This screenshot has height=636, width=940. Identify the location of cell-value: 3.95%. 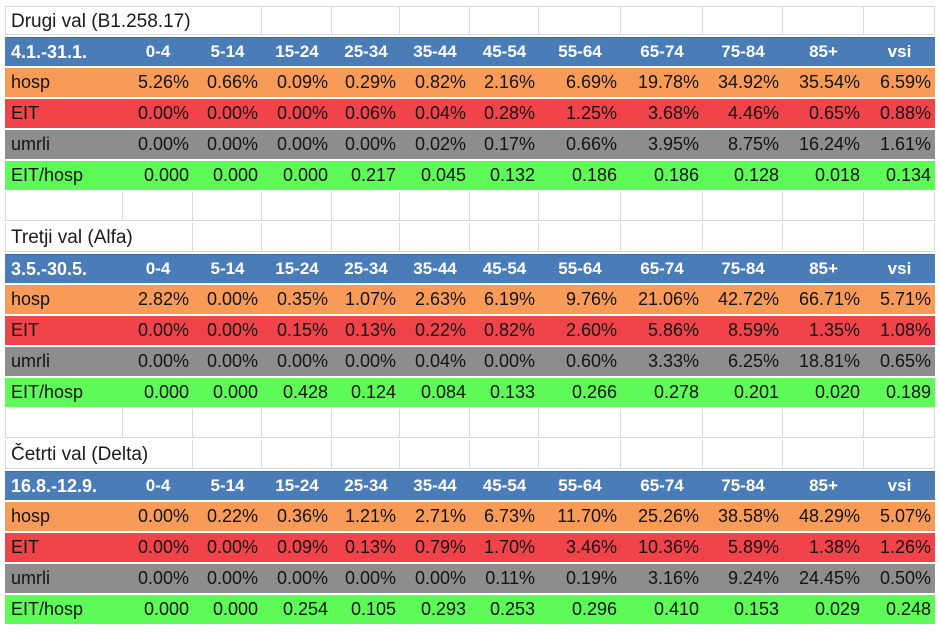
(673, 144).